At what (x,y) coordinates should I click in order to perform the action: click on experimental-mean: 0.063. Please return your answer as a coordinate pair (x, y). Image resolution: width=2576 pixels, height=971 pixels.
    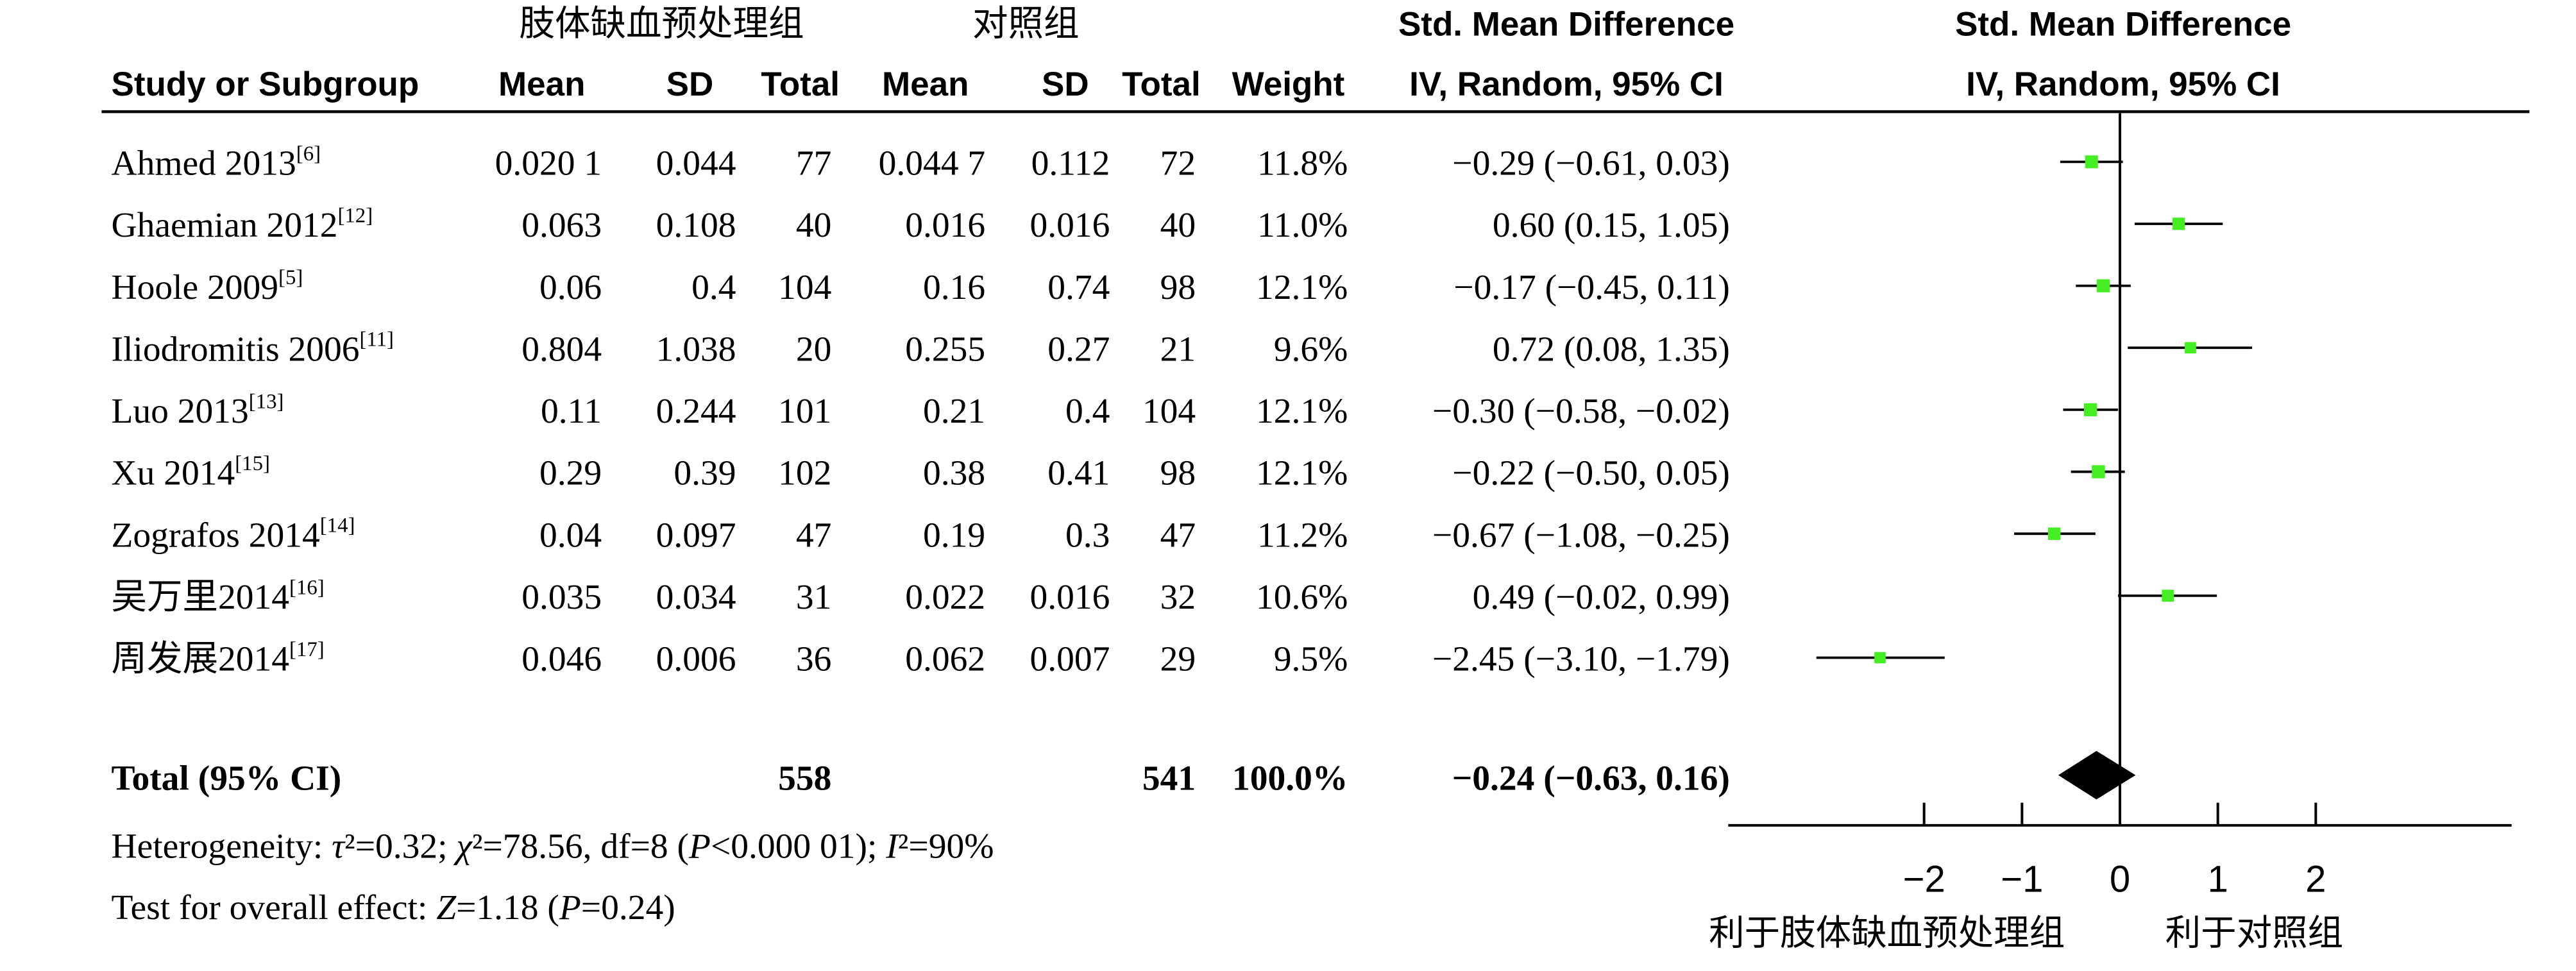
    Looking at the image, I should click on (561, 225).